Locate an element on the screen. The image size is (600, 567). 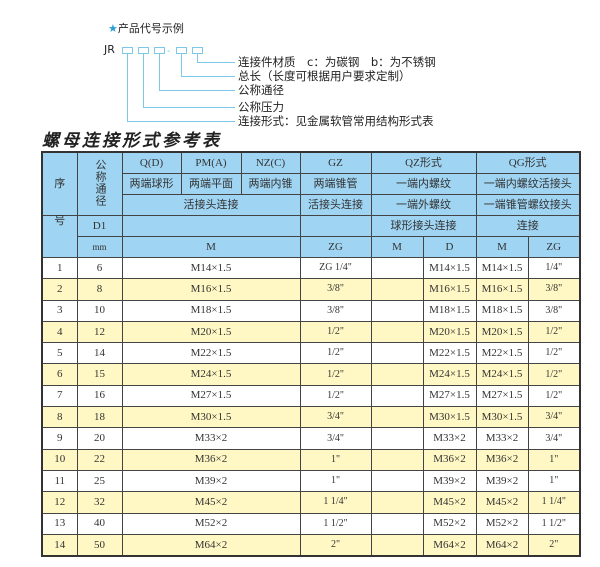
header-seq2: 号 is located at coordinates (59, 236).